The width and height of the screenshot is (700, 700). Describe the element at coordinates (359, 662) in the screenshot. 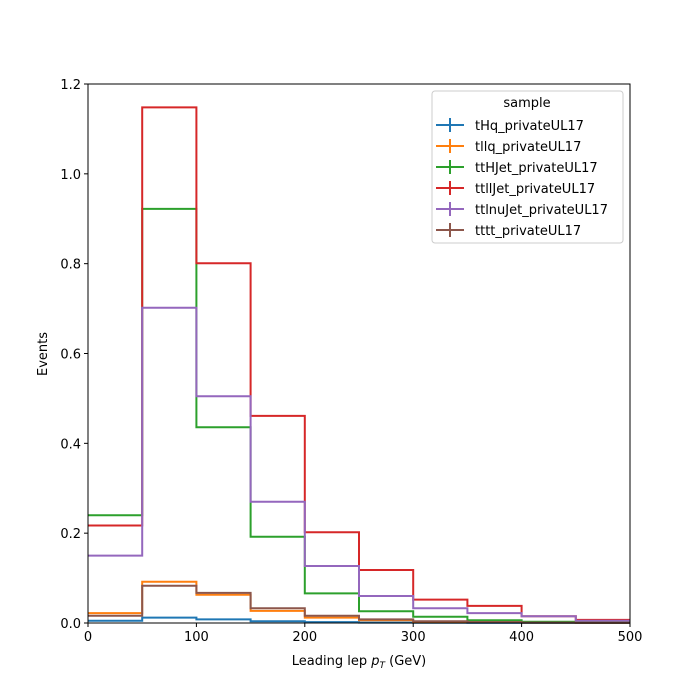

I see `x-axis-label: Leading lep pT (GeV)` at that location.